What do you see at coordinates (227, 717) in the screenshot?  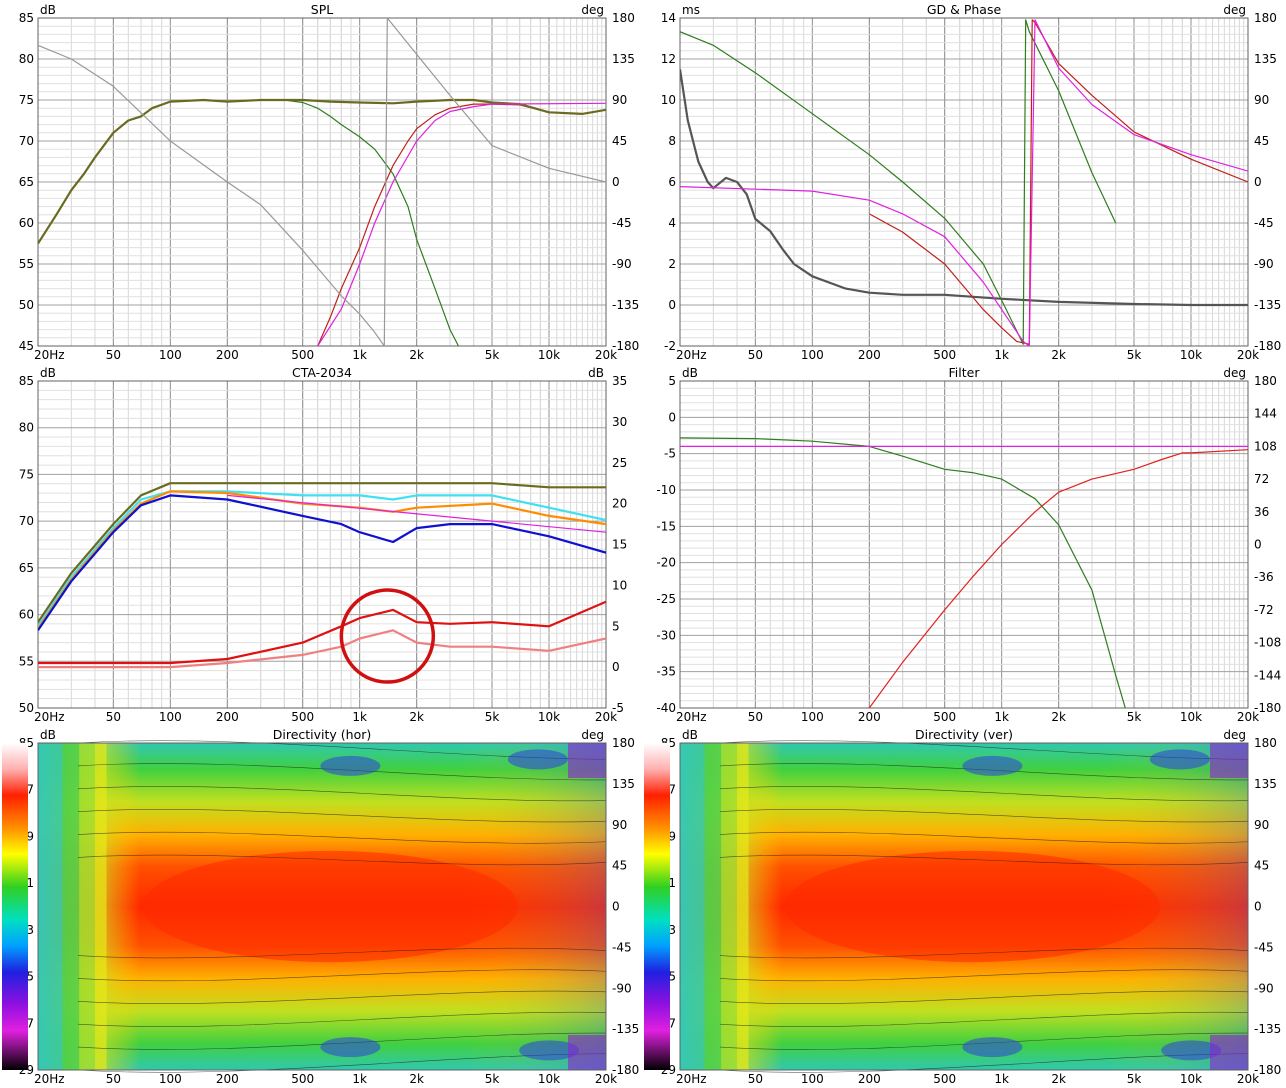 I see `x-tick-label: 200` at bounding box center [227, 717].